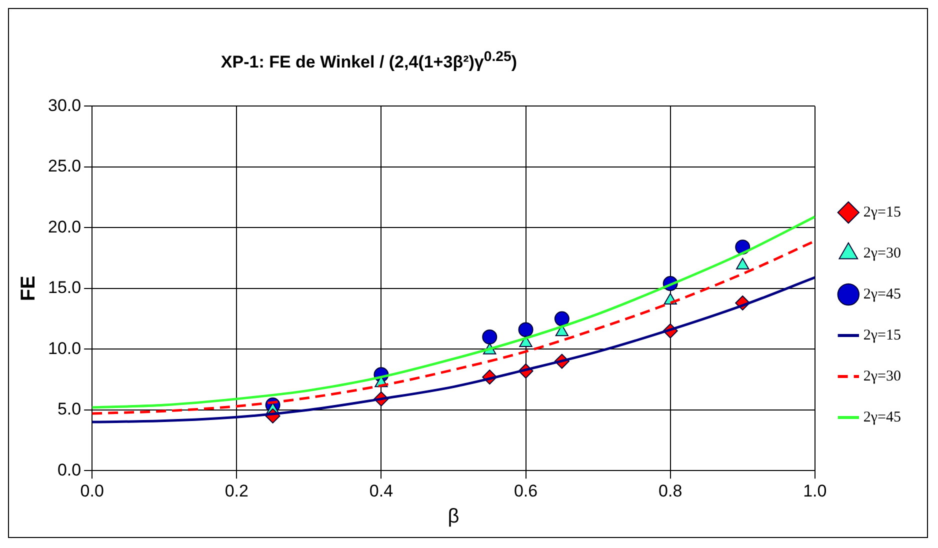 The height and width of the screenshot is (548, 938). Describe the element at coordinates (65, 105) in the screenshot. I see `y-tick-label: 30.0` at that location.